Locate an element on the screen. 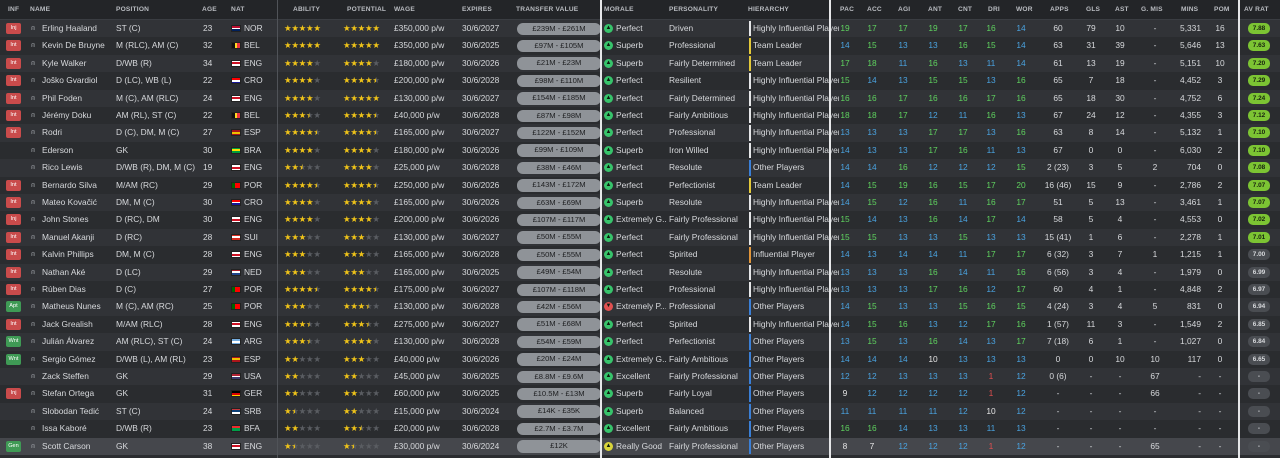 This screenshot has width=1280, height=458. col-potential: POTENTIAL is located at coordinates (367, 9).